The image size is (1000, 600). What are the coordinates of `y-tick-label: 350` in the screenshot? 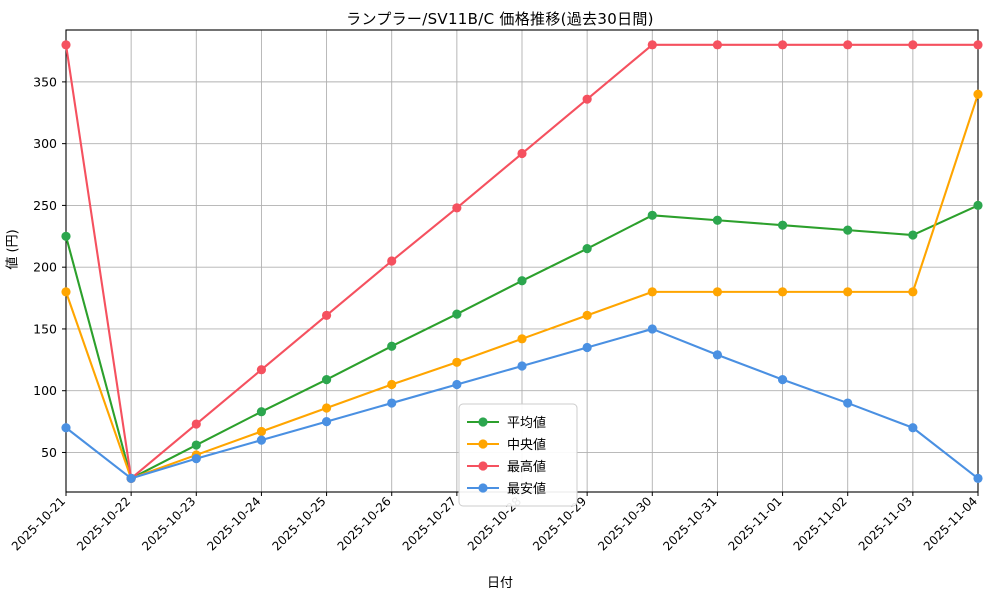 It's located at (45, 81).